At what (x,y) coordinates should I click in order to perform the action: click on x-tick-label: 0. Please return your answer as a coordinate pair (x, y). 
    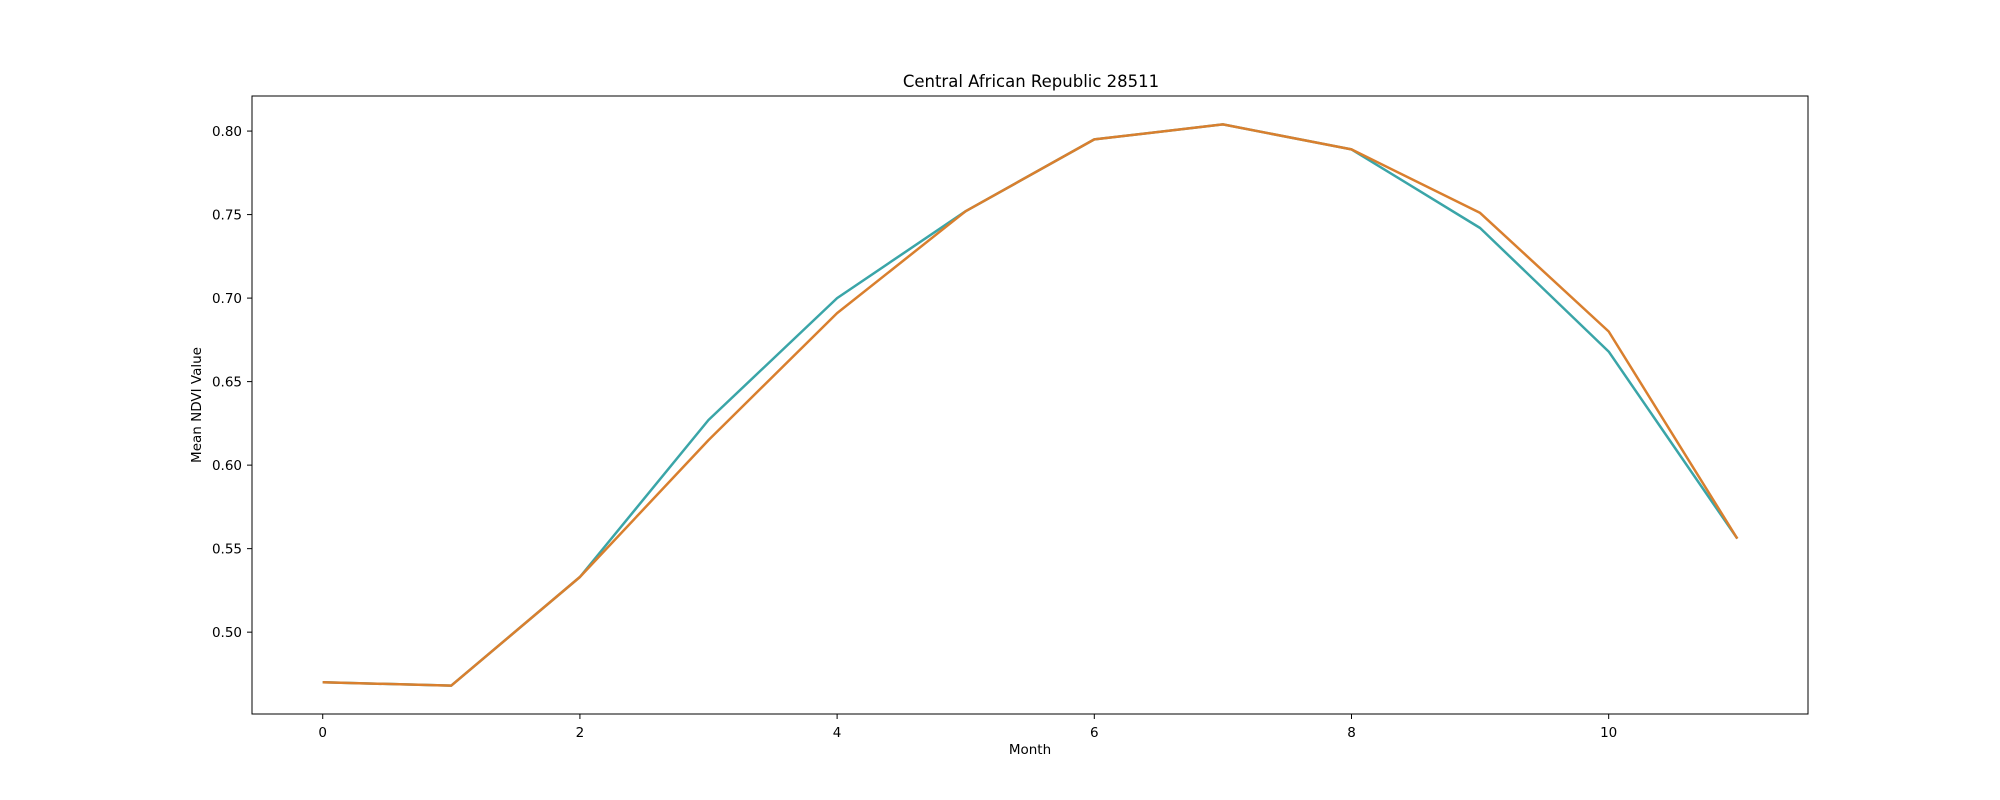
    Looking at the image, I should click on (322, 733).